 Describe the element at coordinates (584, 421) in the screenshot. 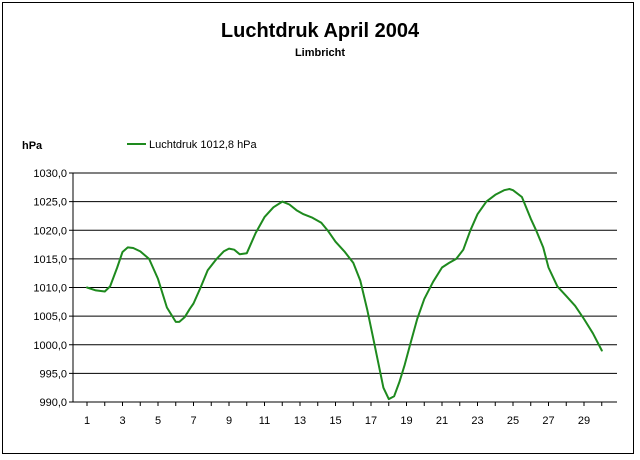

I see `x-tick-label: 29` at that location.